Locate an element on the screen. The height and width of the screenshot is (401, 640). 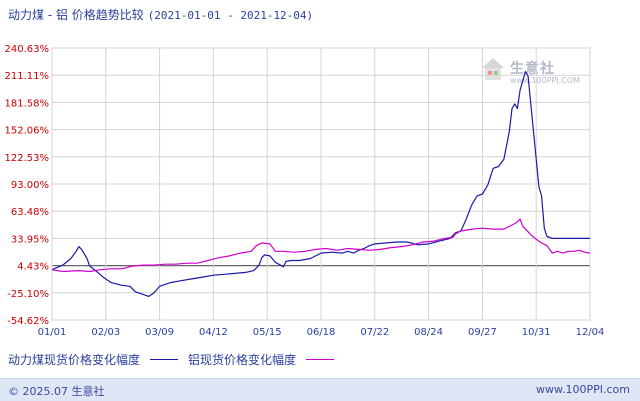
y-tick-label: -25.10% is located at coordinates (28, 294).